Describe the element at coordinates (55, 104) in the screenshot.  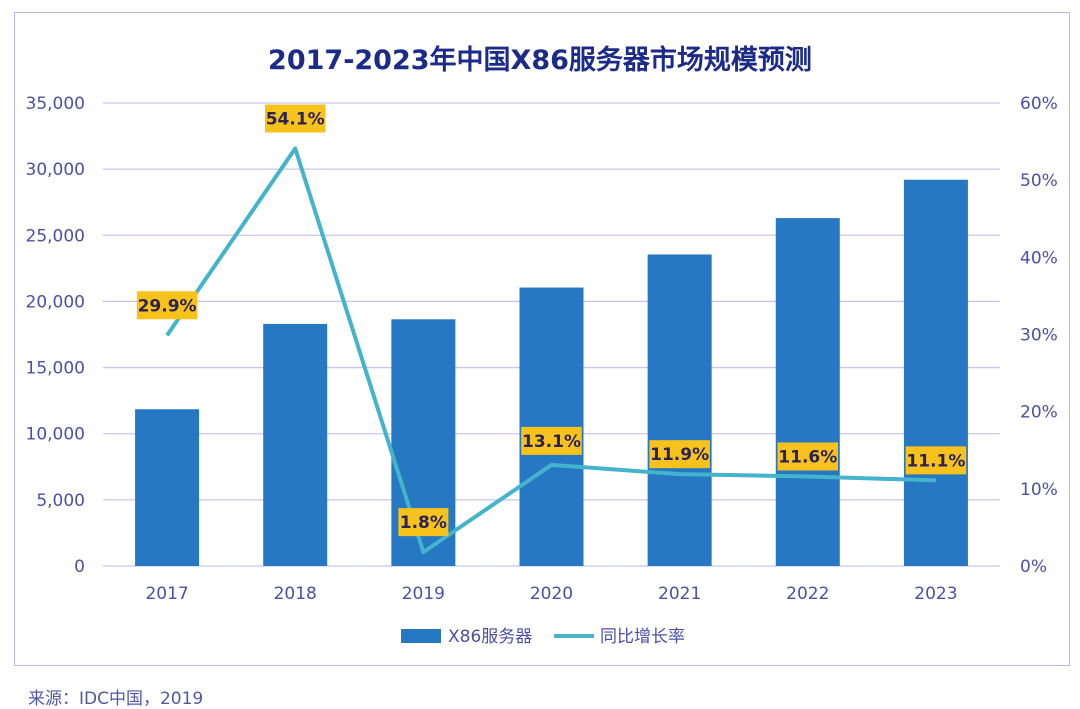
I see `y-left-tick-label: 35,000` at that location.